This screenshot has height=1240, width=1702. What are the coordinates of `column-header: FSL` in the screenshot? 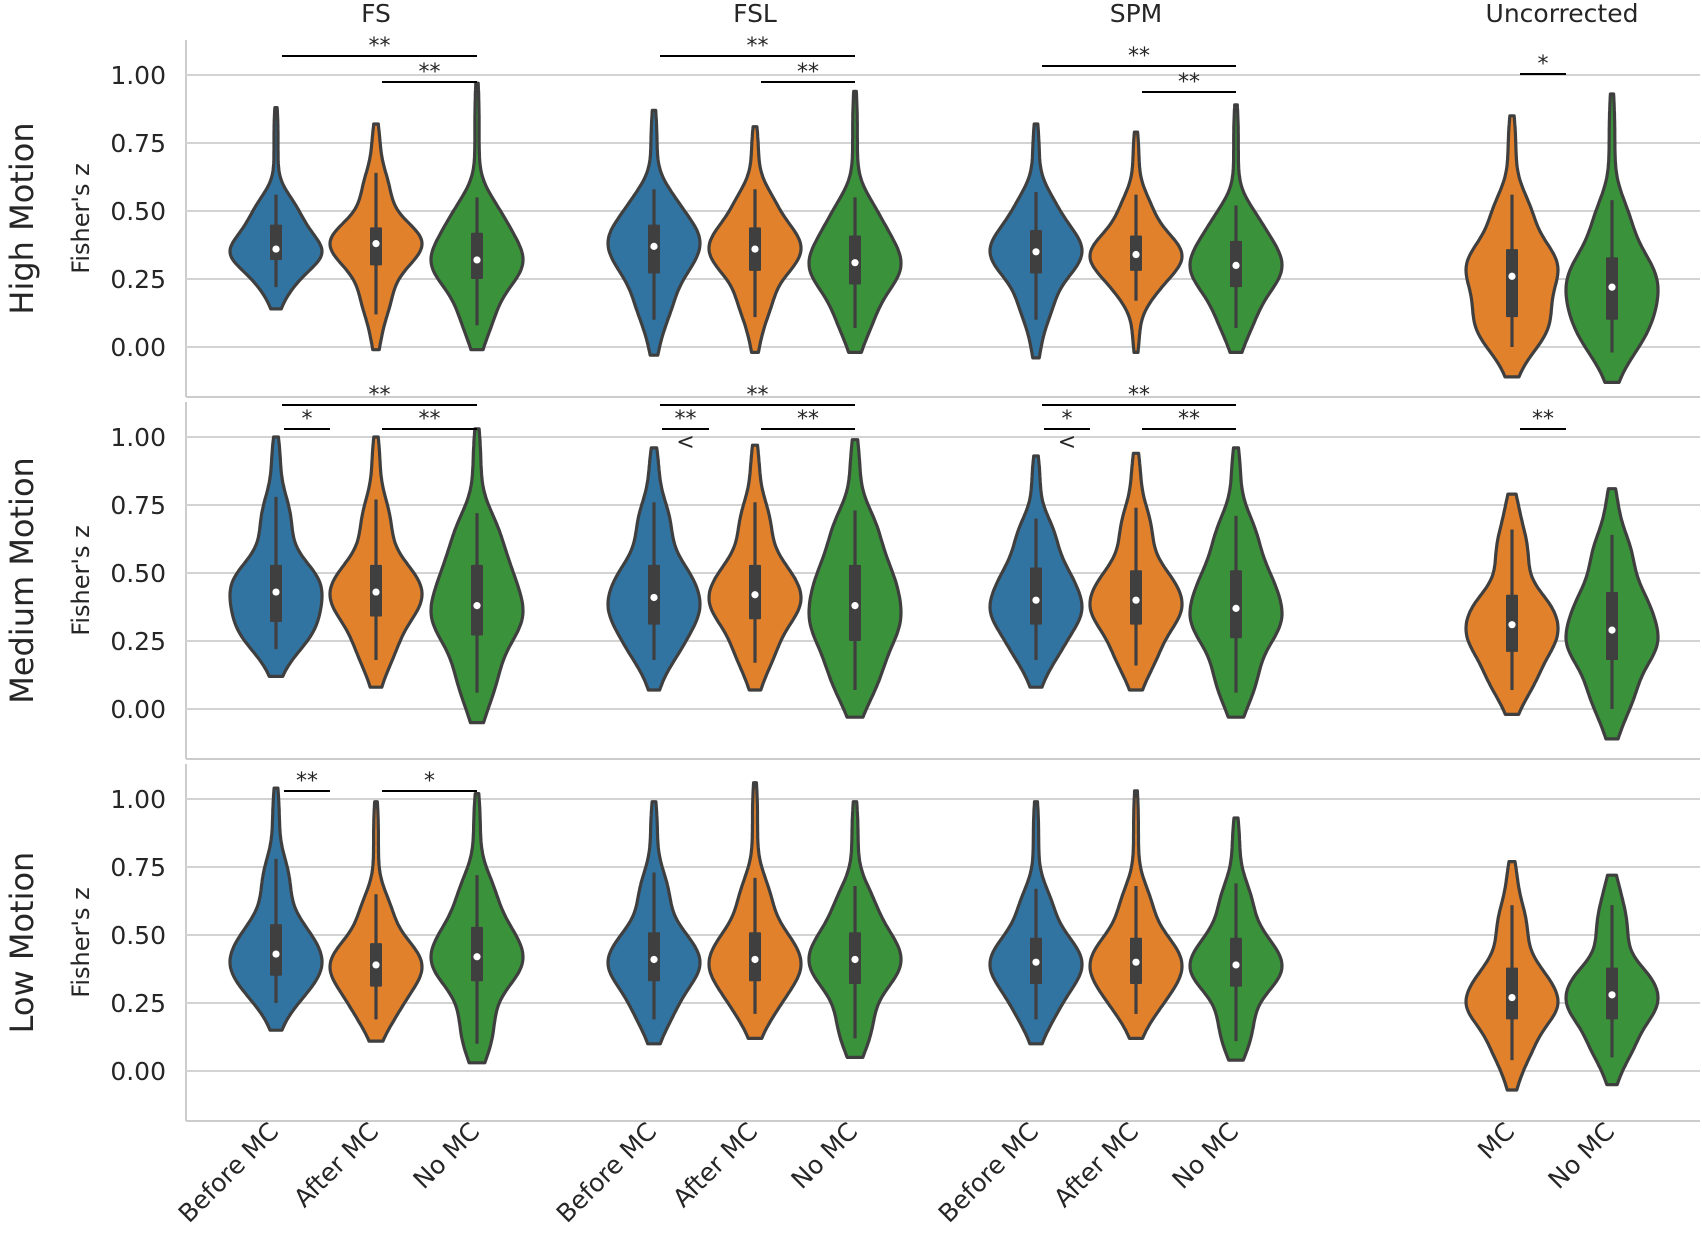 It's located at (755, 14).